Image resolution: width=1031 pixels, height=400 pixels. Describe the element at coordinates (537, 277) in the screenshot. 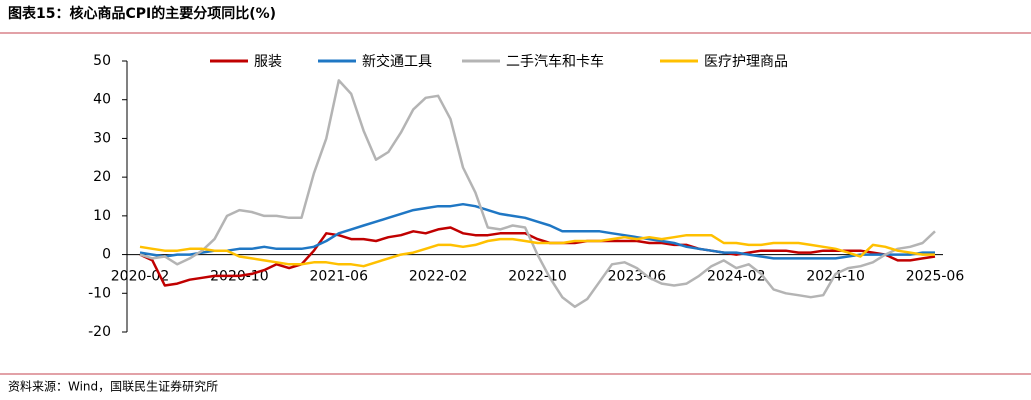

I see `x-tick-label: 2022-10` at that location.